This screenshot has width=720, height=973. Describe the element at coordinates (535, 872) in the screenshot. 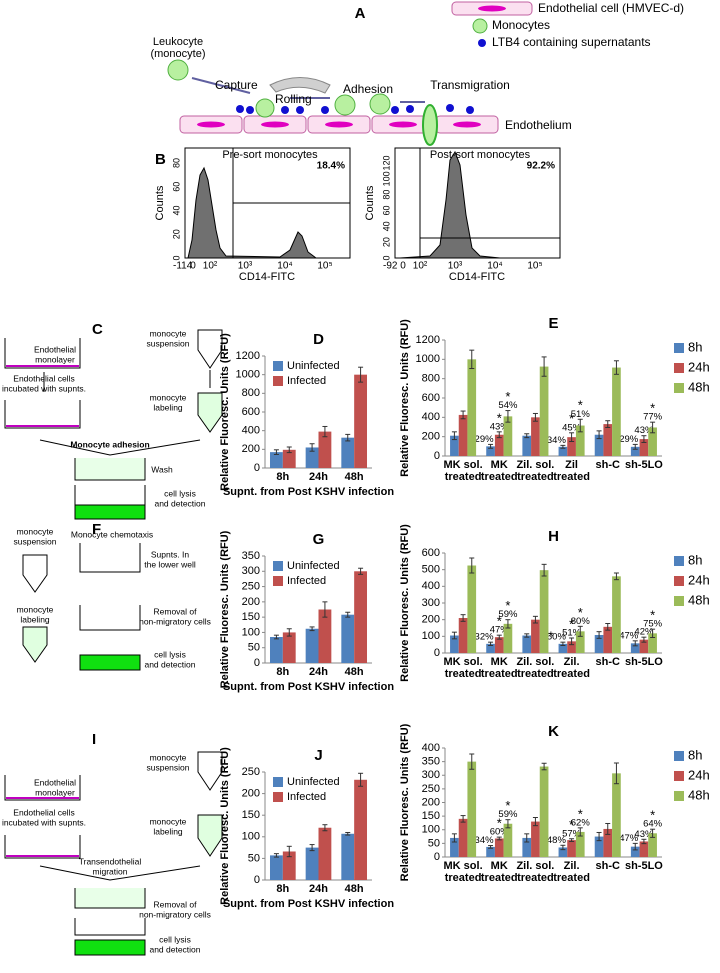

I see `x-tick-label-box: Zil. sol. treated` at that location.